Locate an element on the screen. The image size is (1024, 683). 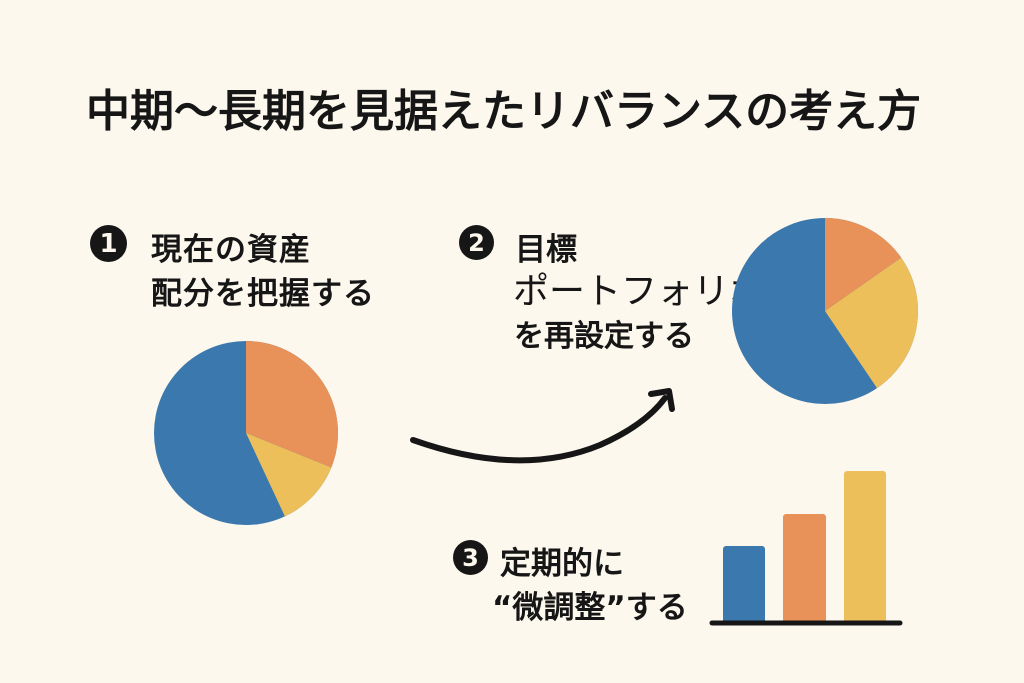
step-2-number-badge: 2 is located at coordinates (476, 242).